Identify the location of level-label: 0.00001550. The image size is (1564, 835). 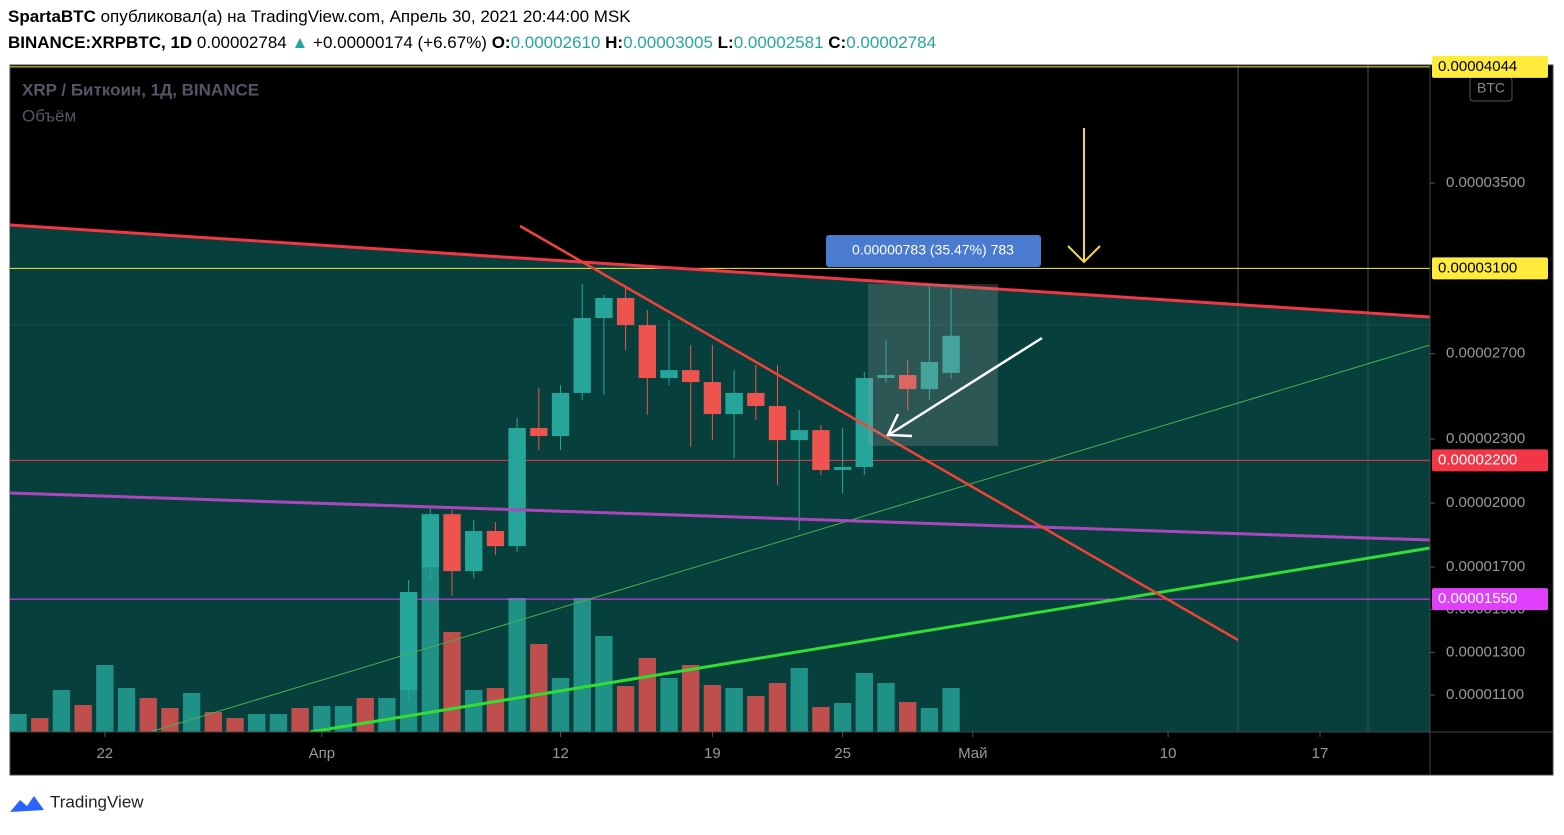
(1477, 598).